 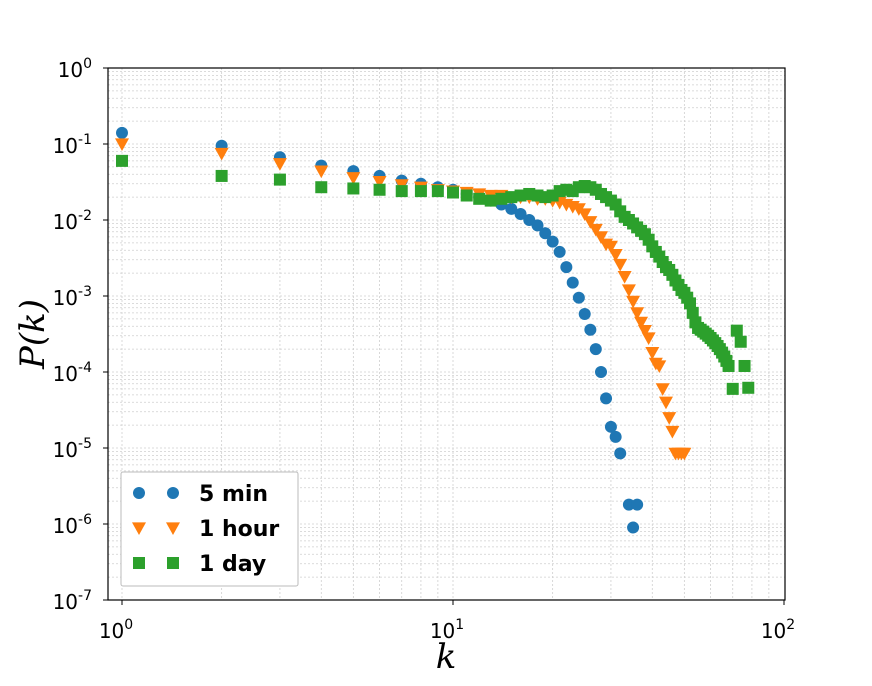 I want to click on y-tick-label: 10⁻⁵, so click(x=72, y=449).